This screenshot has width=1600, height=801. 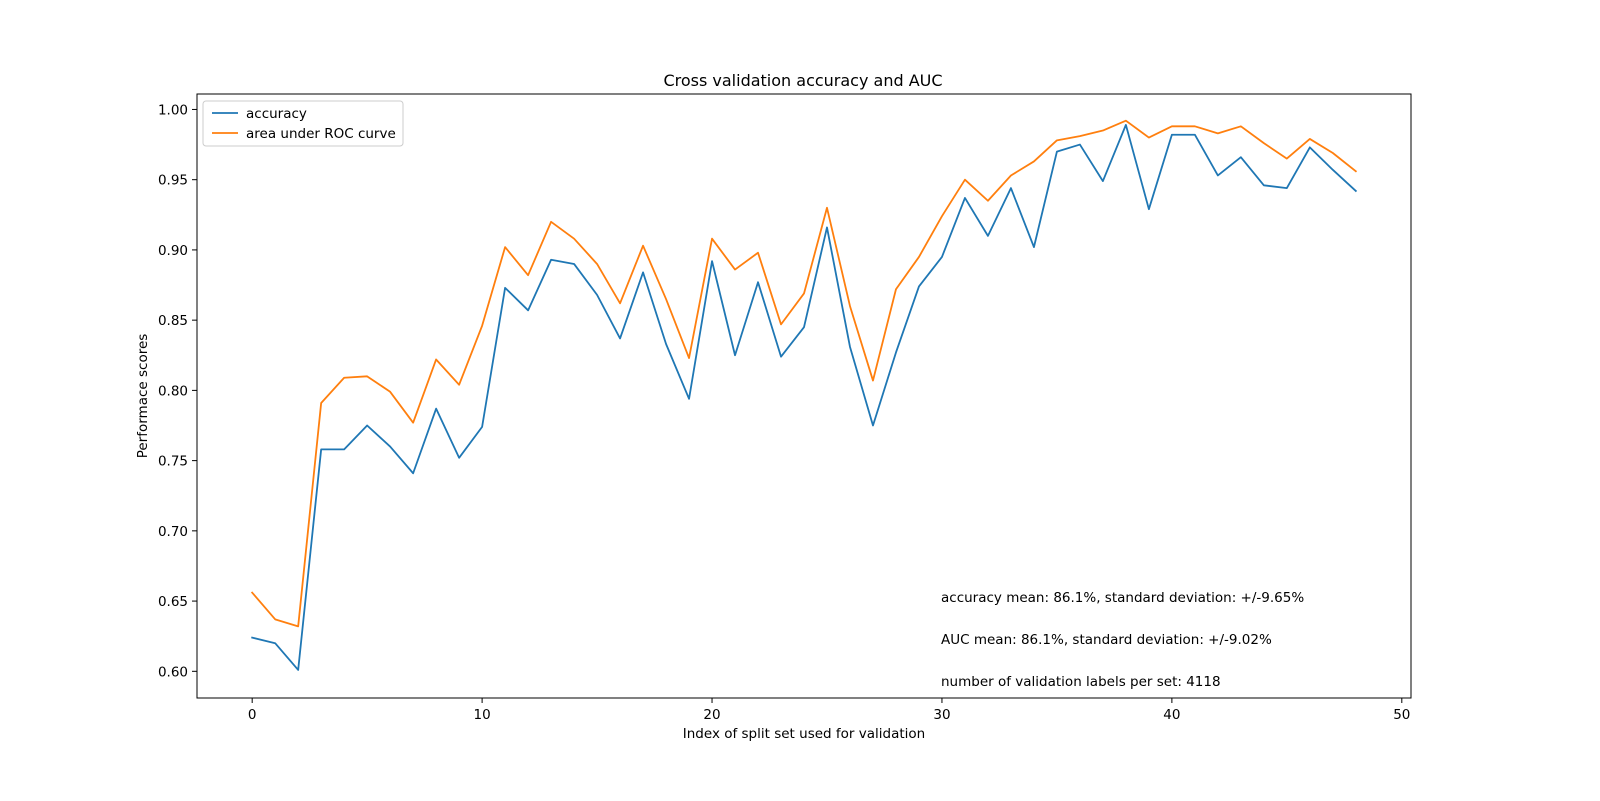 What do you see at coordinates (829, 710) in the screenshot?
I see `x-axis: 0 10 20 30 40 50` at bounding box center [829, 710].